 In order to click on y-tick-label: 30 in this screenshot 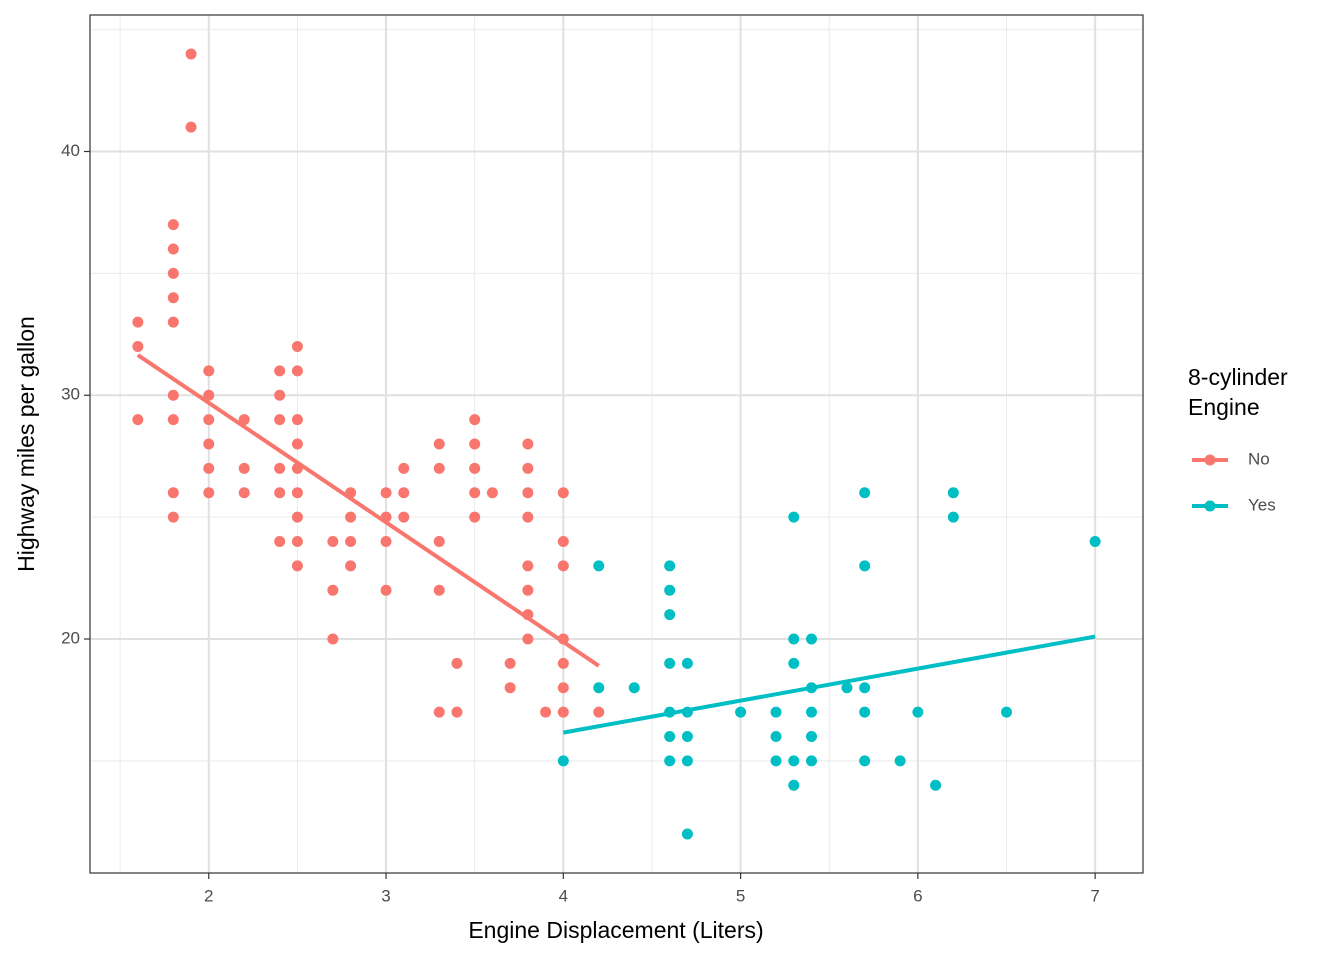, I will do `click(70, 394)`.